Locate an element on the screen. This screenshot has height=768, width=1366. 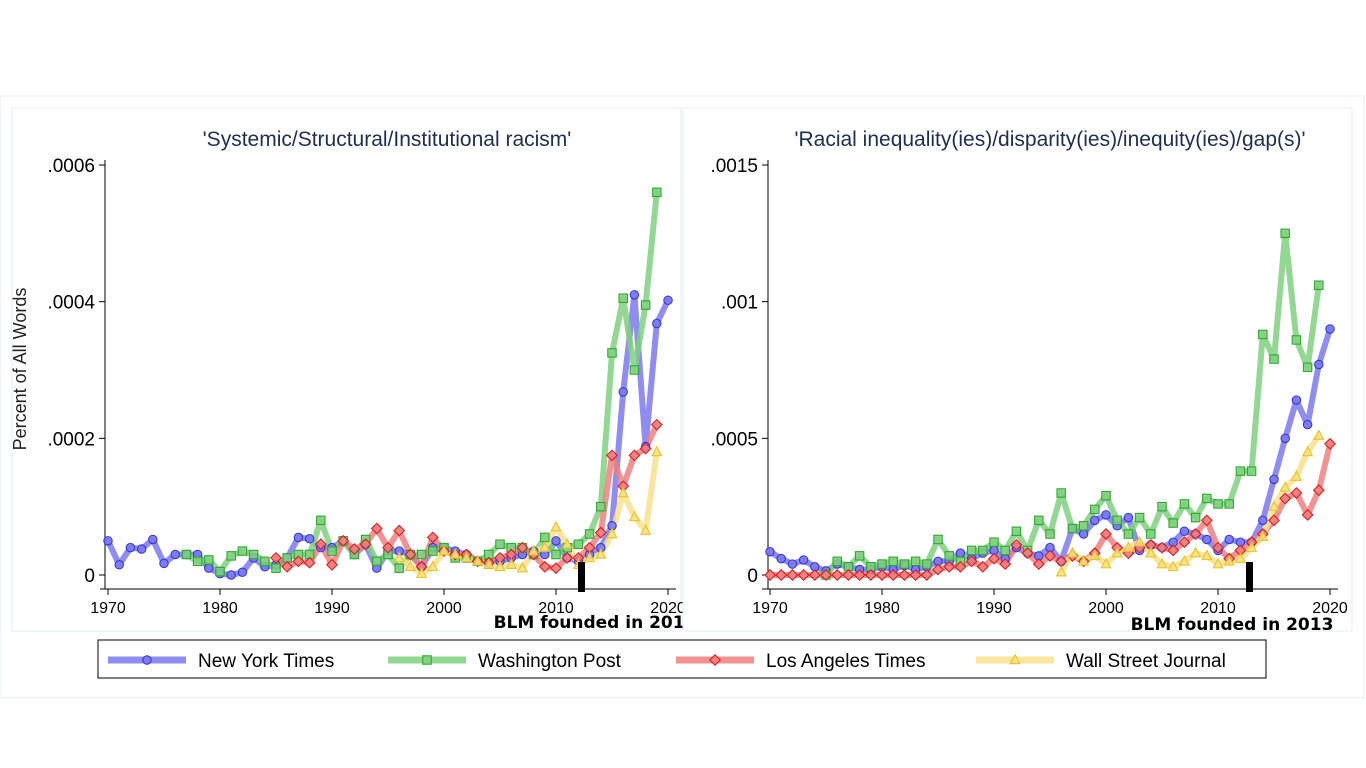
right-blm-marker is located at coordinates (1249, 577).